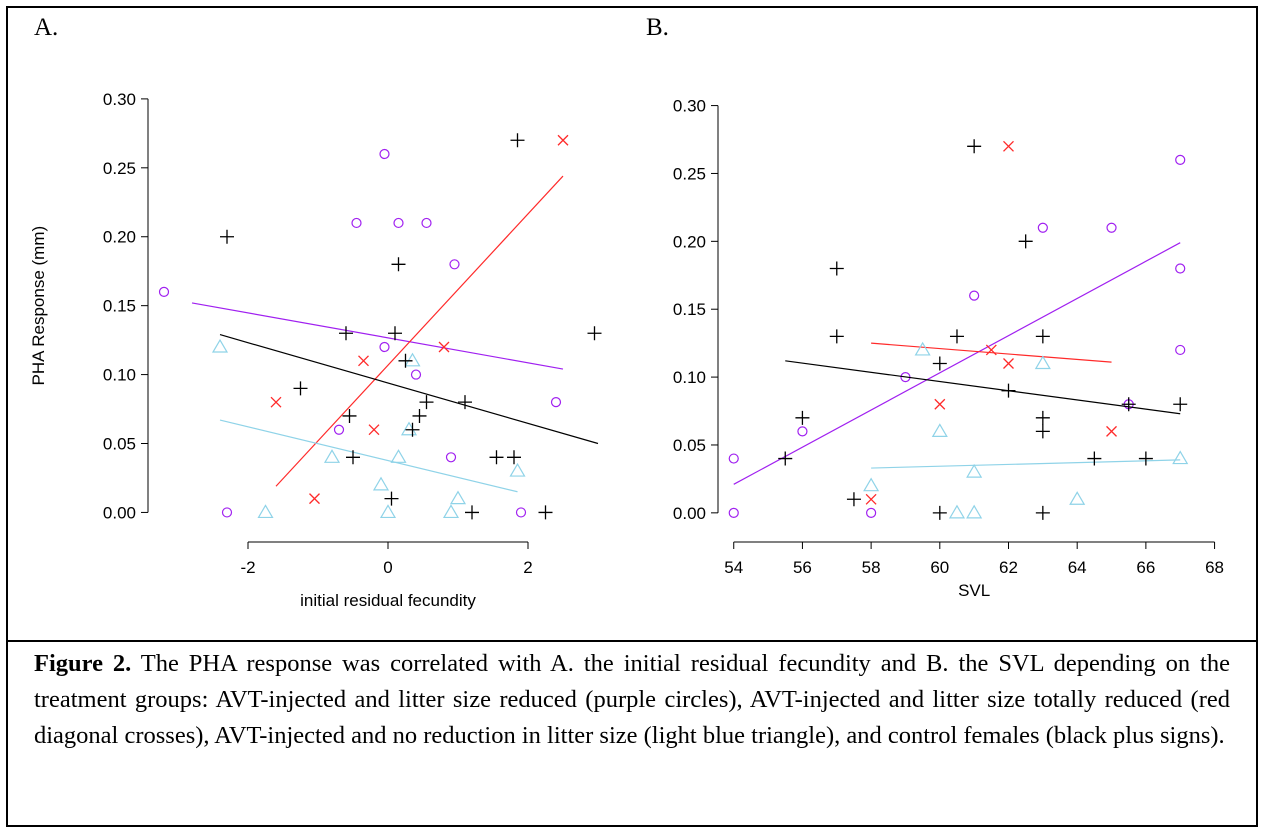 The width and height of the screenshot is (1264, 833). What do you see at coordinates (689, 513) in the screenshot?
I see `y-tick-label: 0.00` at bounding box center [689, 513].